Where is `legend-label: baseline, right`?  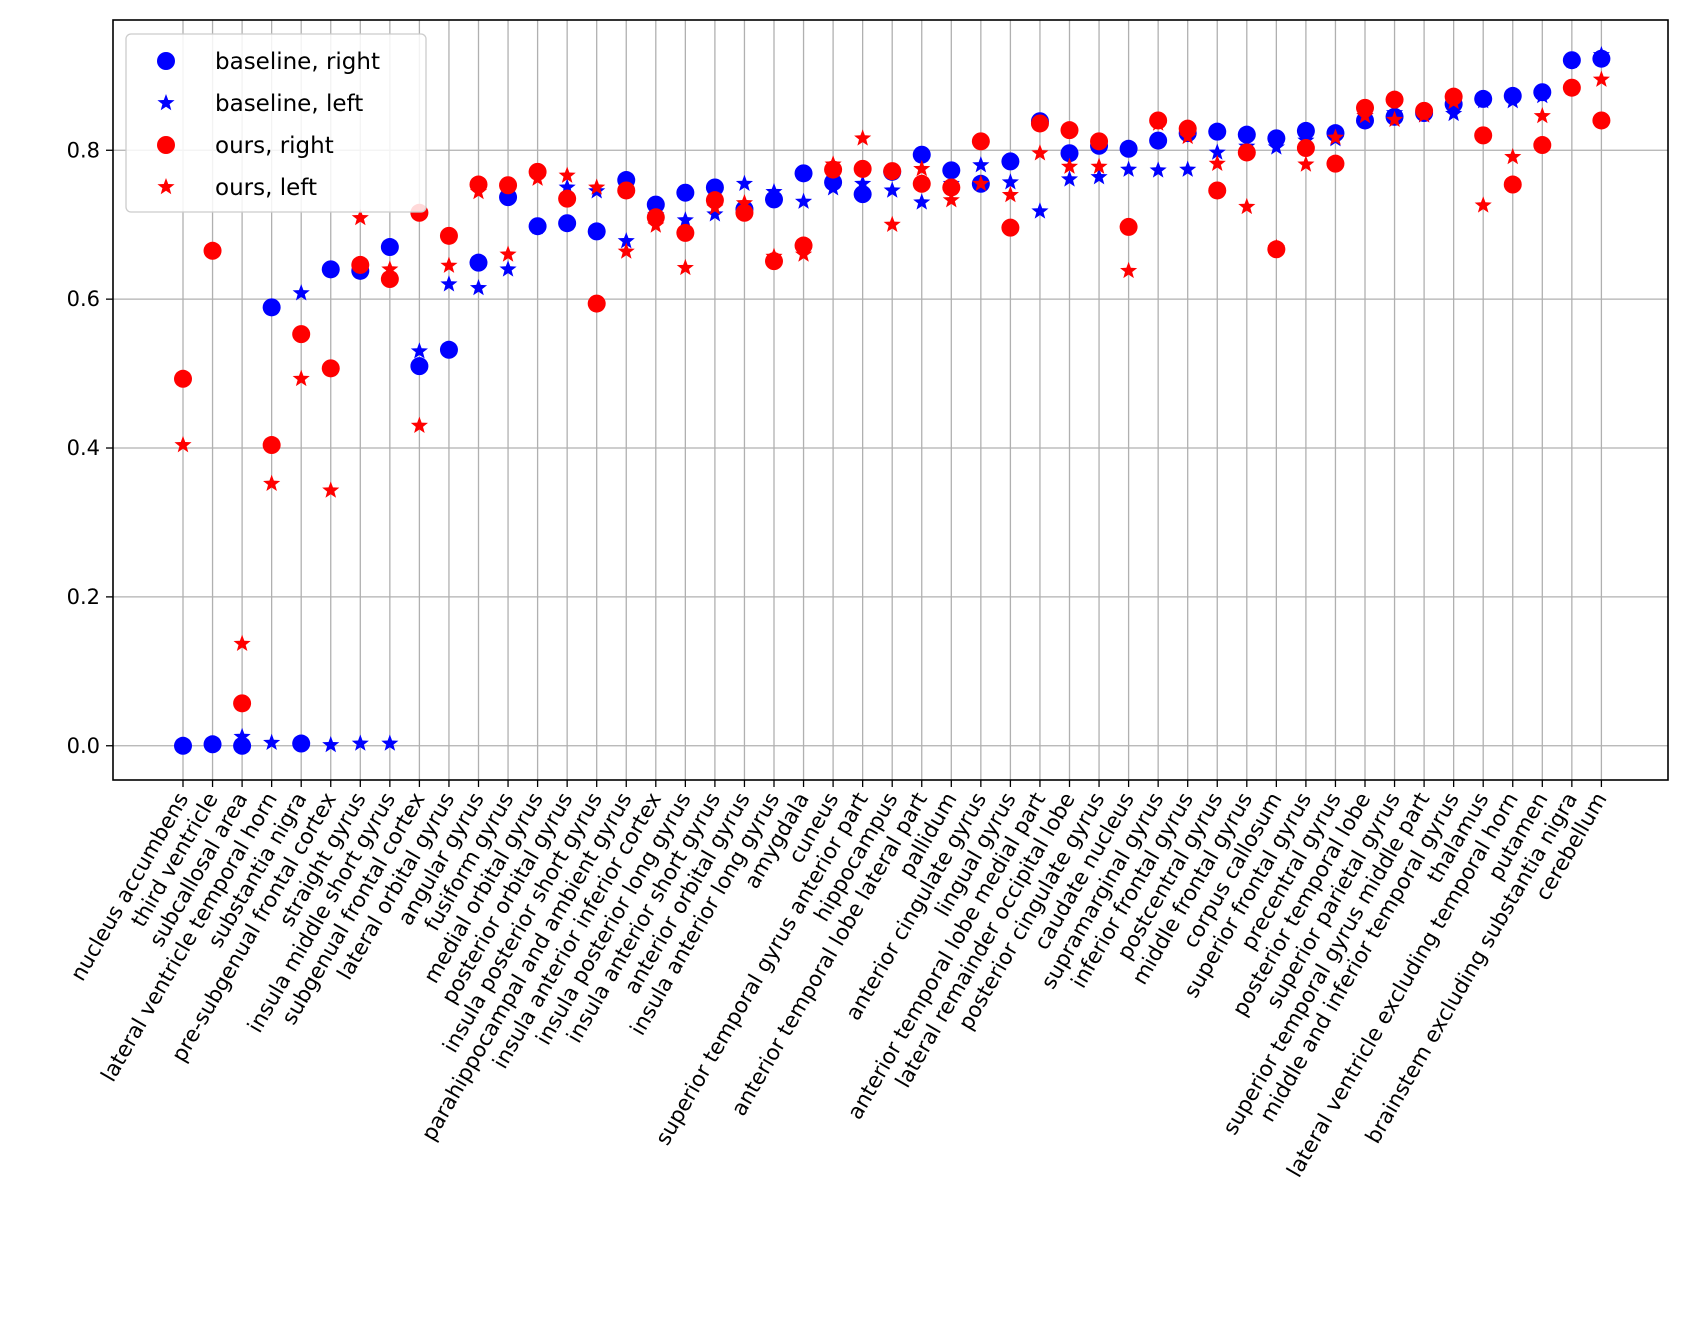 legend-label: baseline, right is located at coordinates (297, 62).